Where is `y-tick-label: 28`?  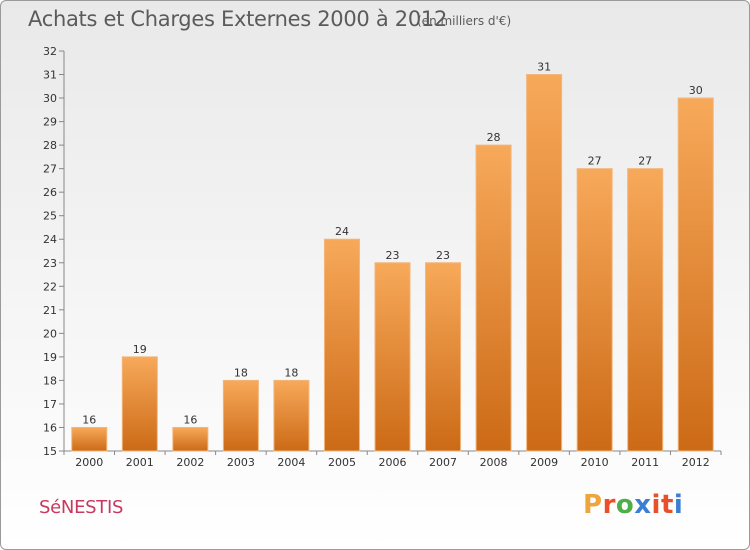 y-tick-label: 28 is located at coordinates (50, 145).